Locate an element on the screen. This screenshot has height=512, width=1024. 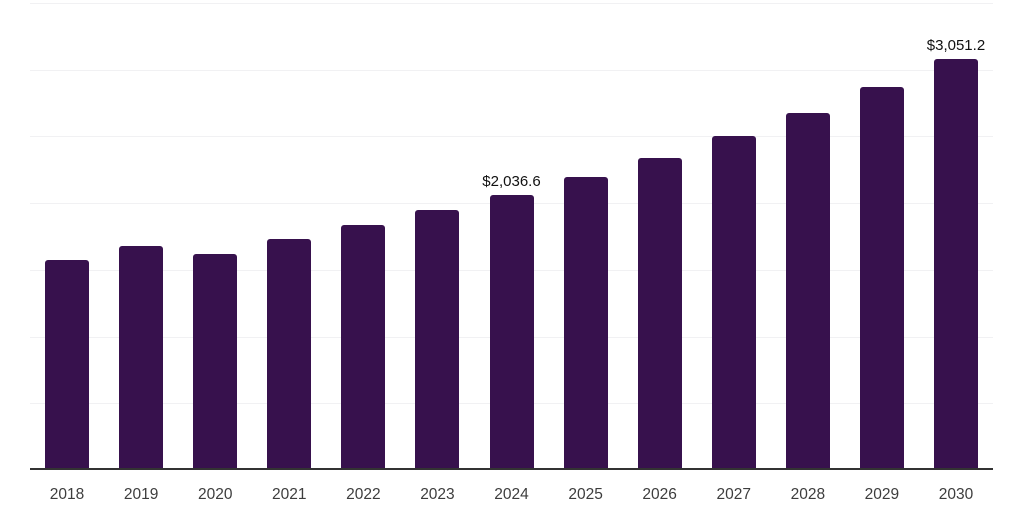
x-tick-2023: 2023 is located at coordinates (437, 494).